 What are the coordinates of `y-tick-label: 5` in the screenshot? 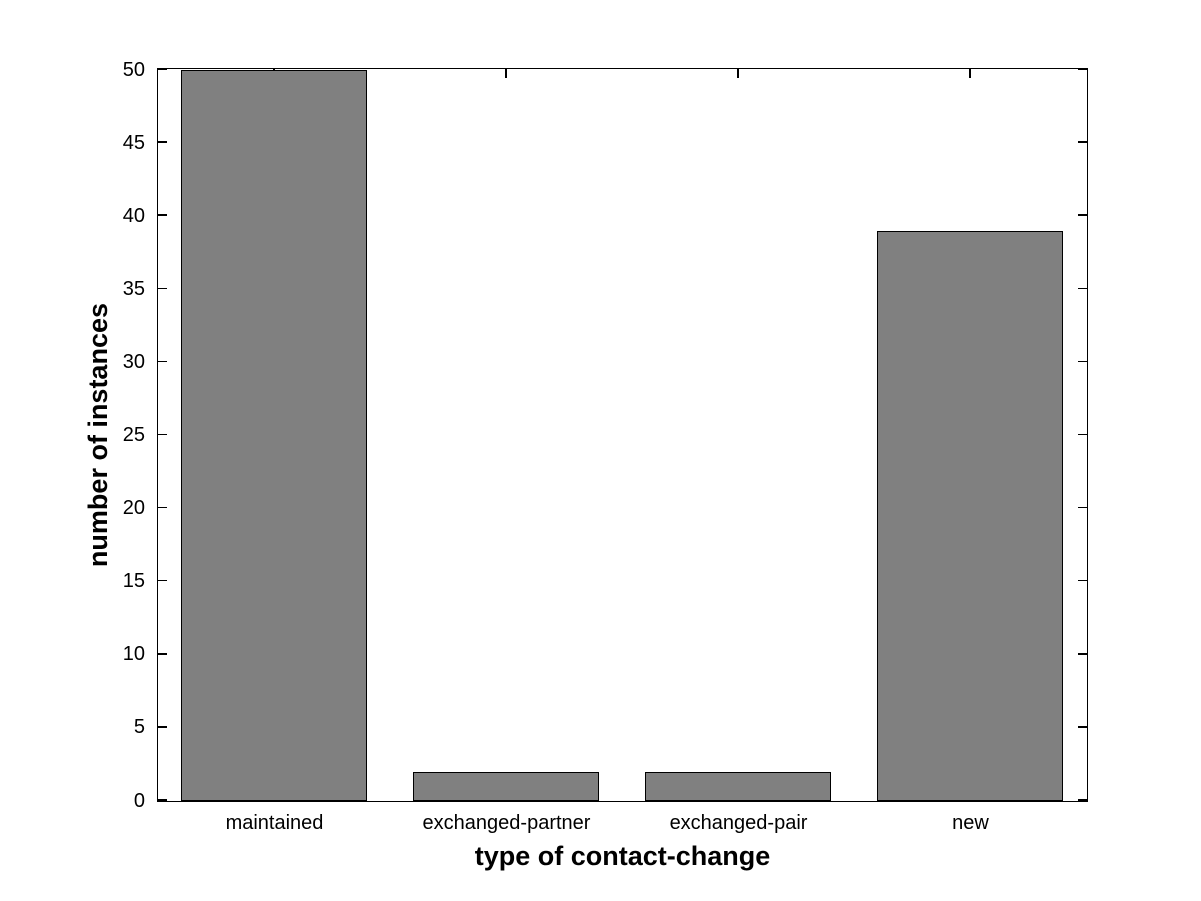 It's located at (139, 727).